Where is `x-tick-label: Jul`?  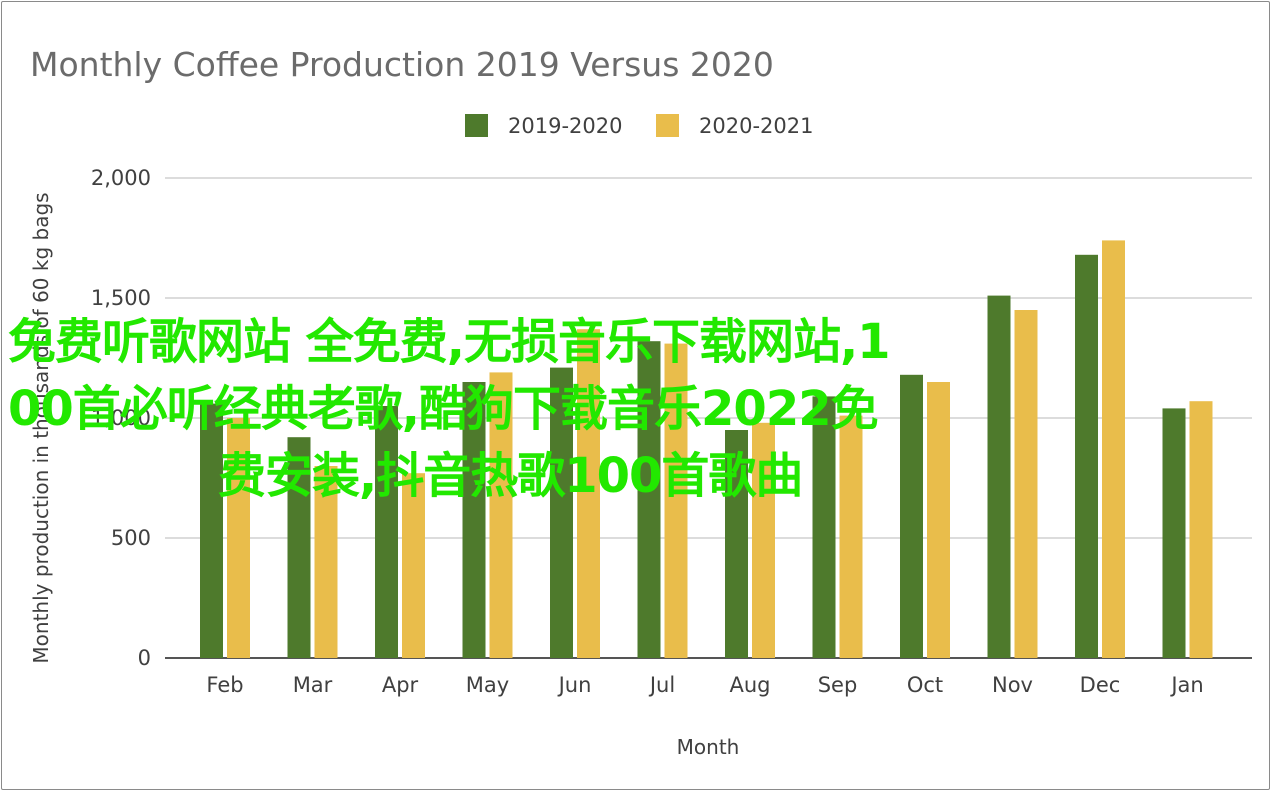 x-tick-label: Jul is located at coordinates (661, 685).